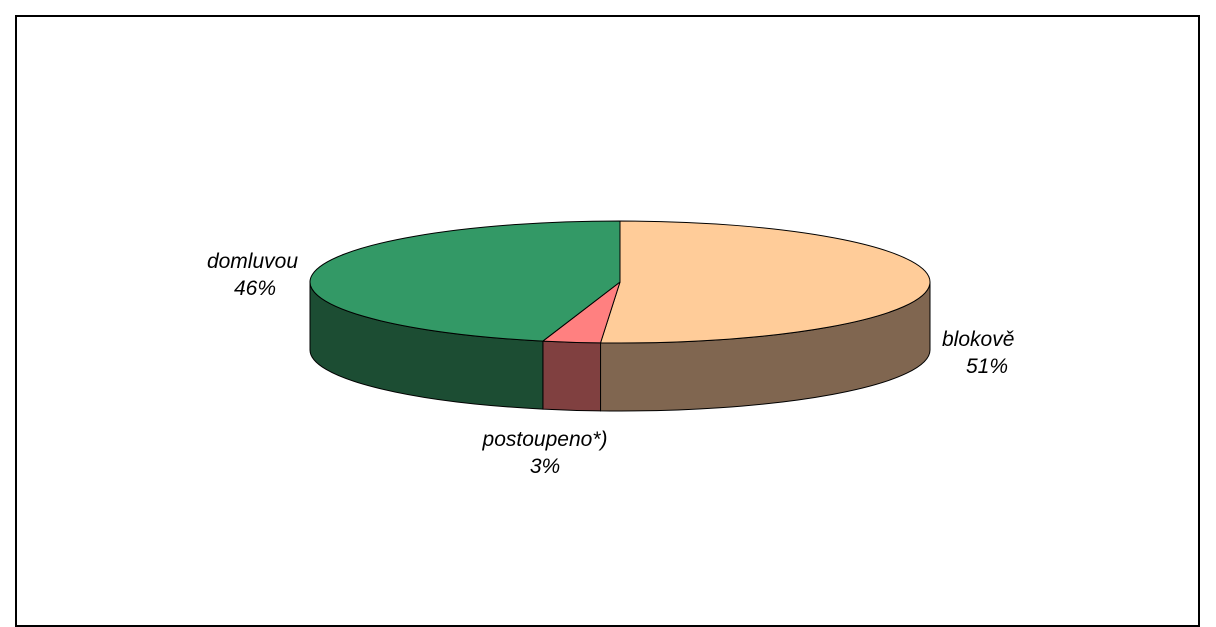 The image size is (1216, 627). I want to click on slice-domluvou, so click(465, 281).